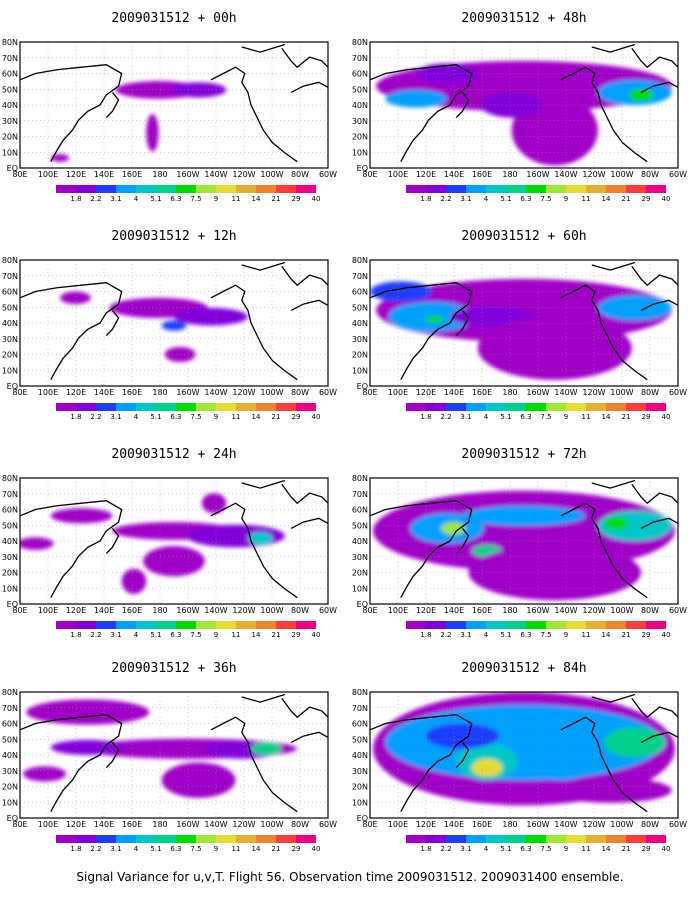 The image size is (700, 900). I want to click on lon-tick-label: 100W, so click(271, 824).